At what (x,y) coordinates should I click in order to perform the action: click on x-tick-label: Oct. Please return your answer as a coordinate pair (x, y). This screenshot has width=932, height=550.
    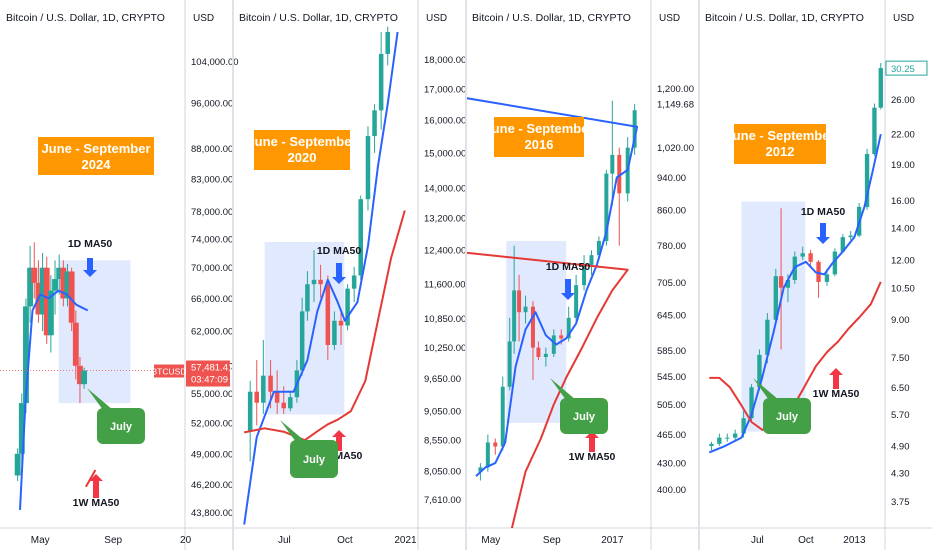
    Looking at the image, I should click on (345, 540).